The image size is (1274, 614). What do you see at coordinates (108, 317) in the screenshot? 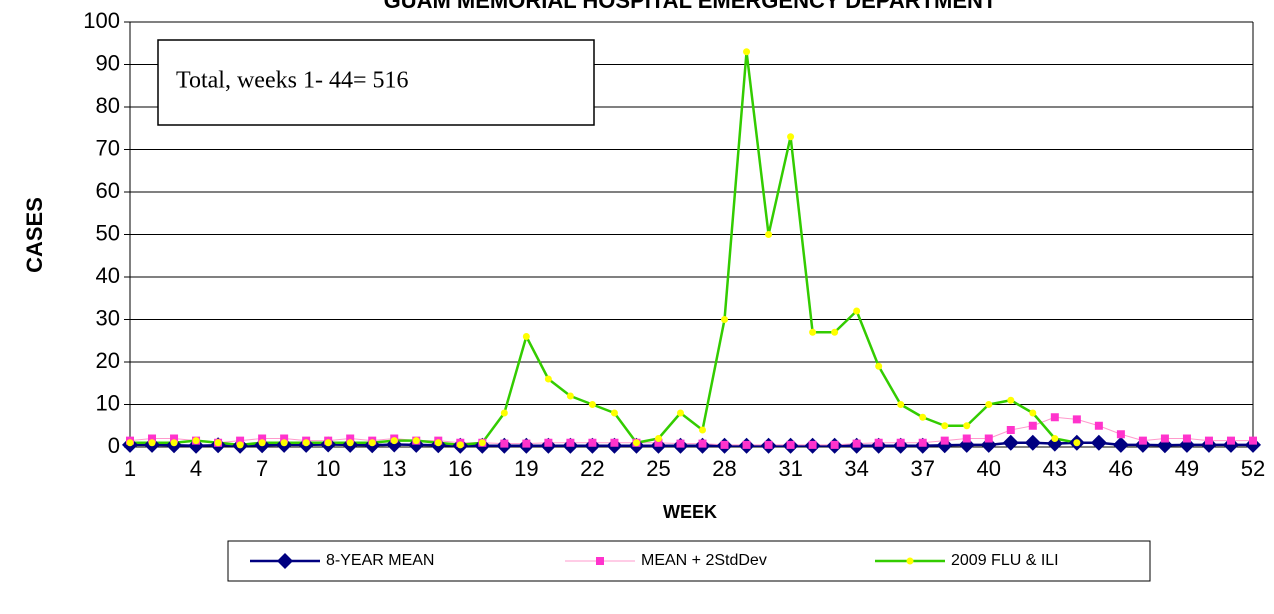
I see `y-tick-label: 30` at bounding box center [108, 317].